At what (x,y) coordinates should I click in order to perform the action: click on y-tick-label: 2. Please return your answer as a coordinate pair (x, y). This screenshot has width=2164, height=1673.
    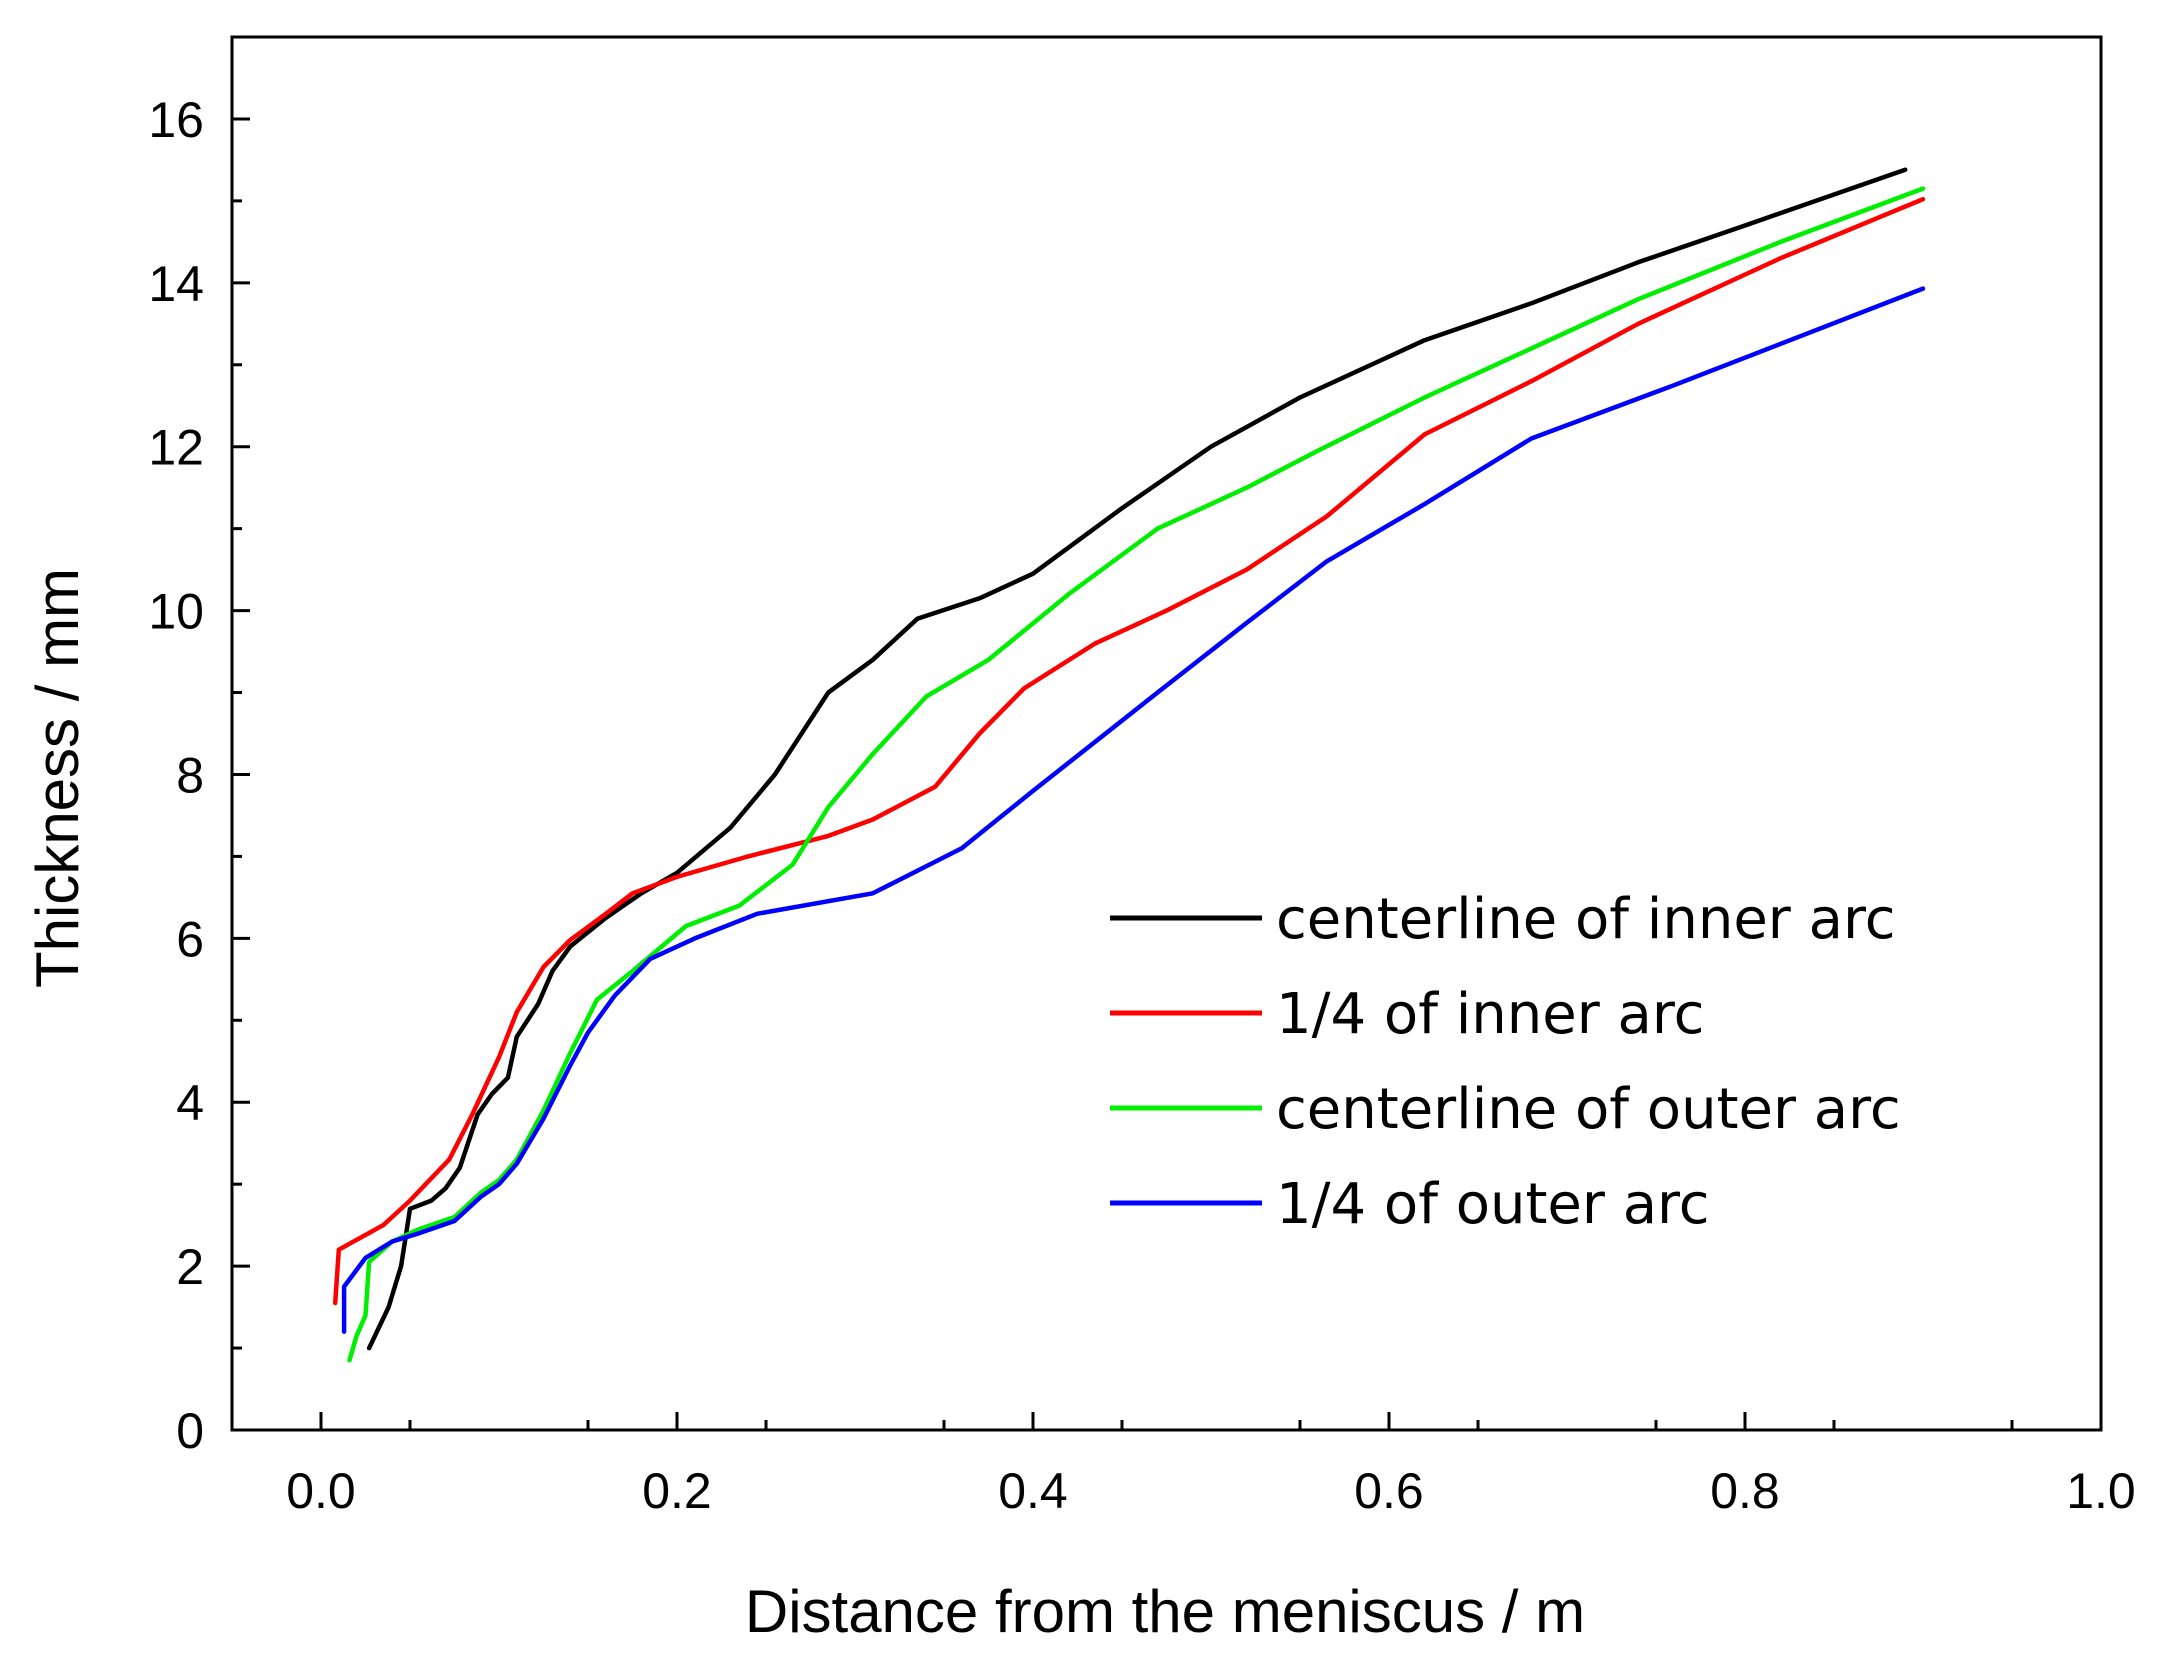
    Looking at the image, I should click on (190, 1267).